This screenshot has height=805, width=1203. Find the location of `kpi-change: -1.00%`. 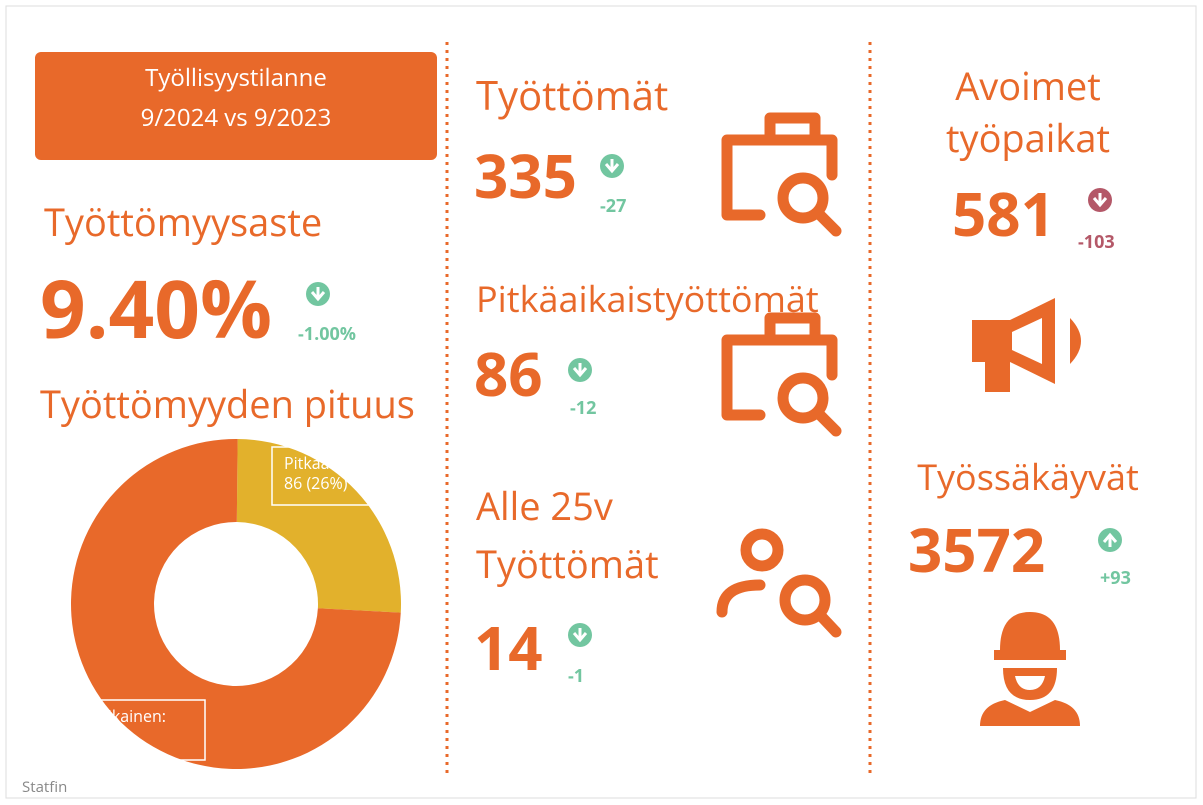

kpi-change: -1.00% is located at coordinates (327, 334).